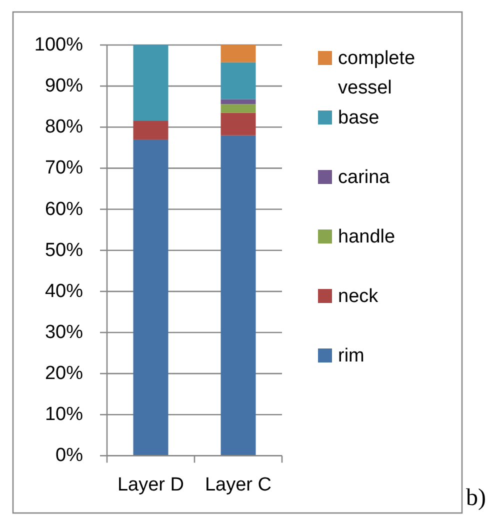  What do you see at coordinates (476, 498) in the screenshot?
I see `text: b)` at bounding box center [476, 498].